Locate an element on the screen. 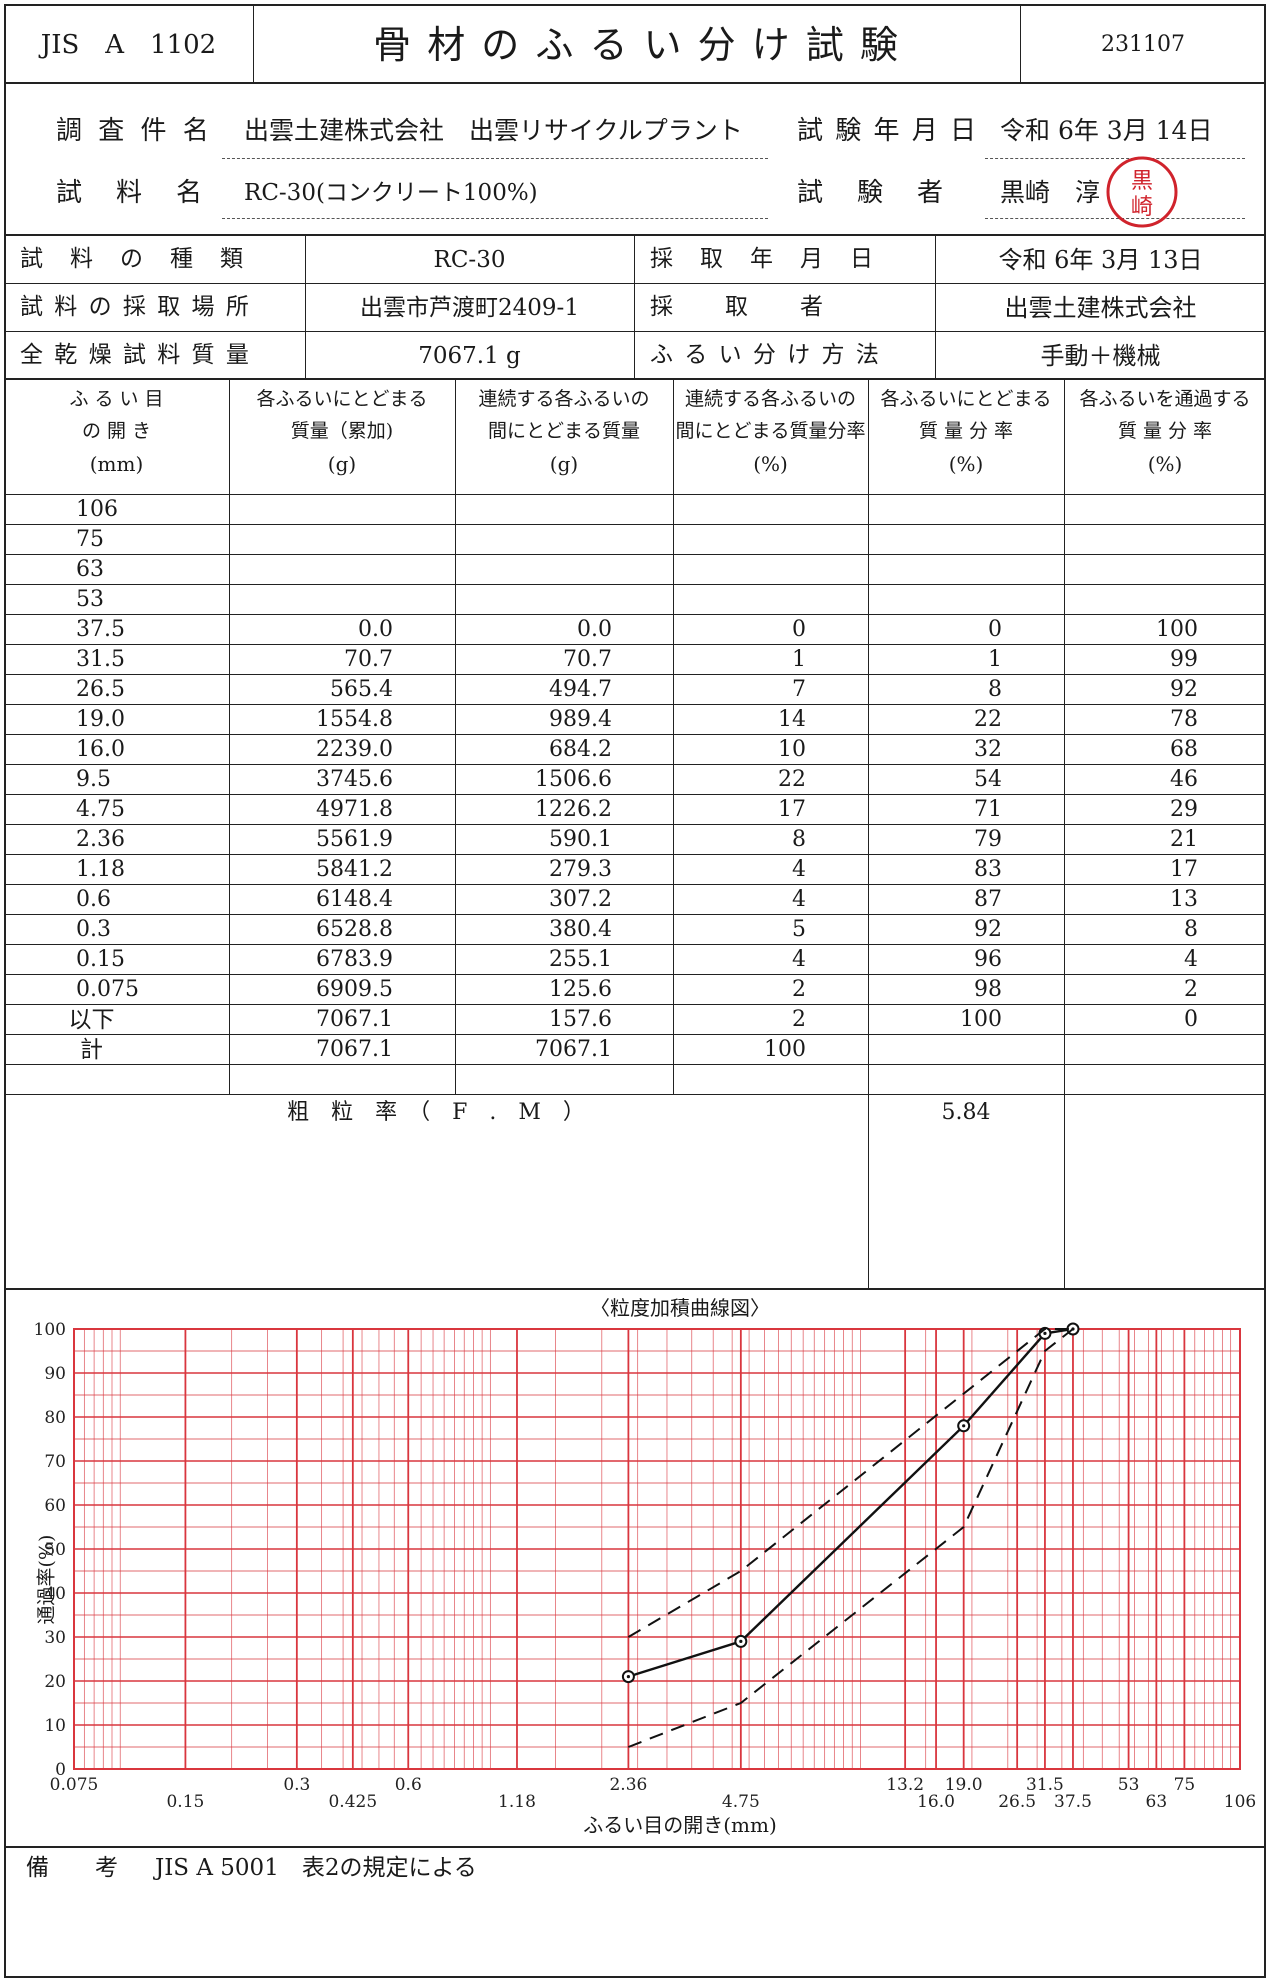  x-tick-label: 0.075 is located at coordinates (74, 1785).